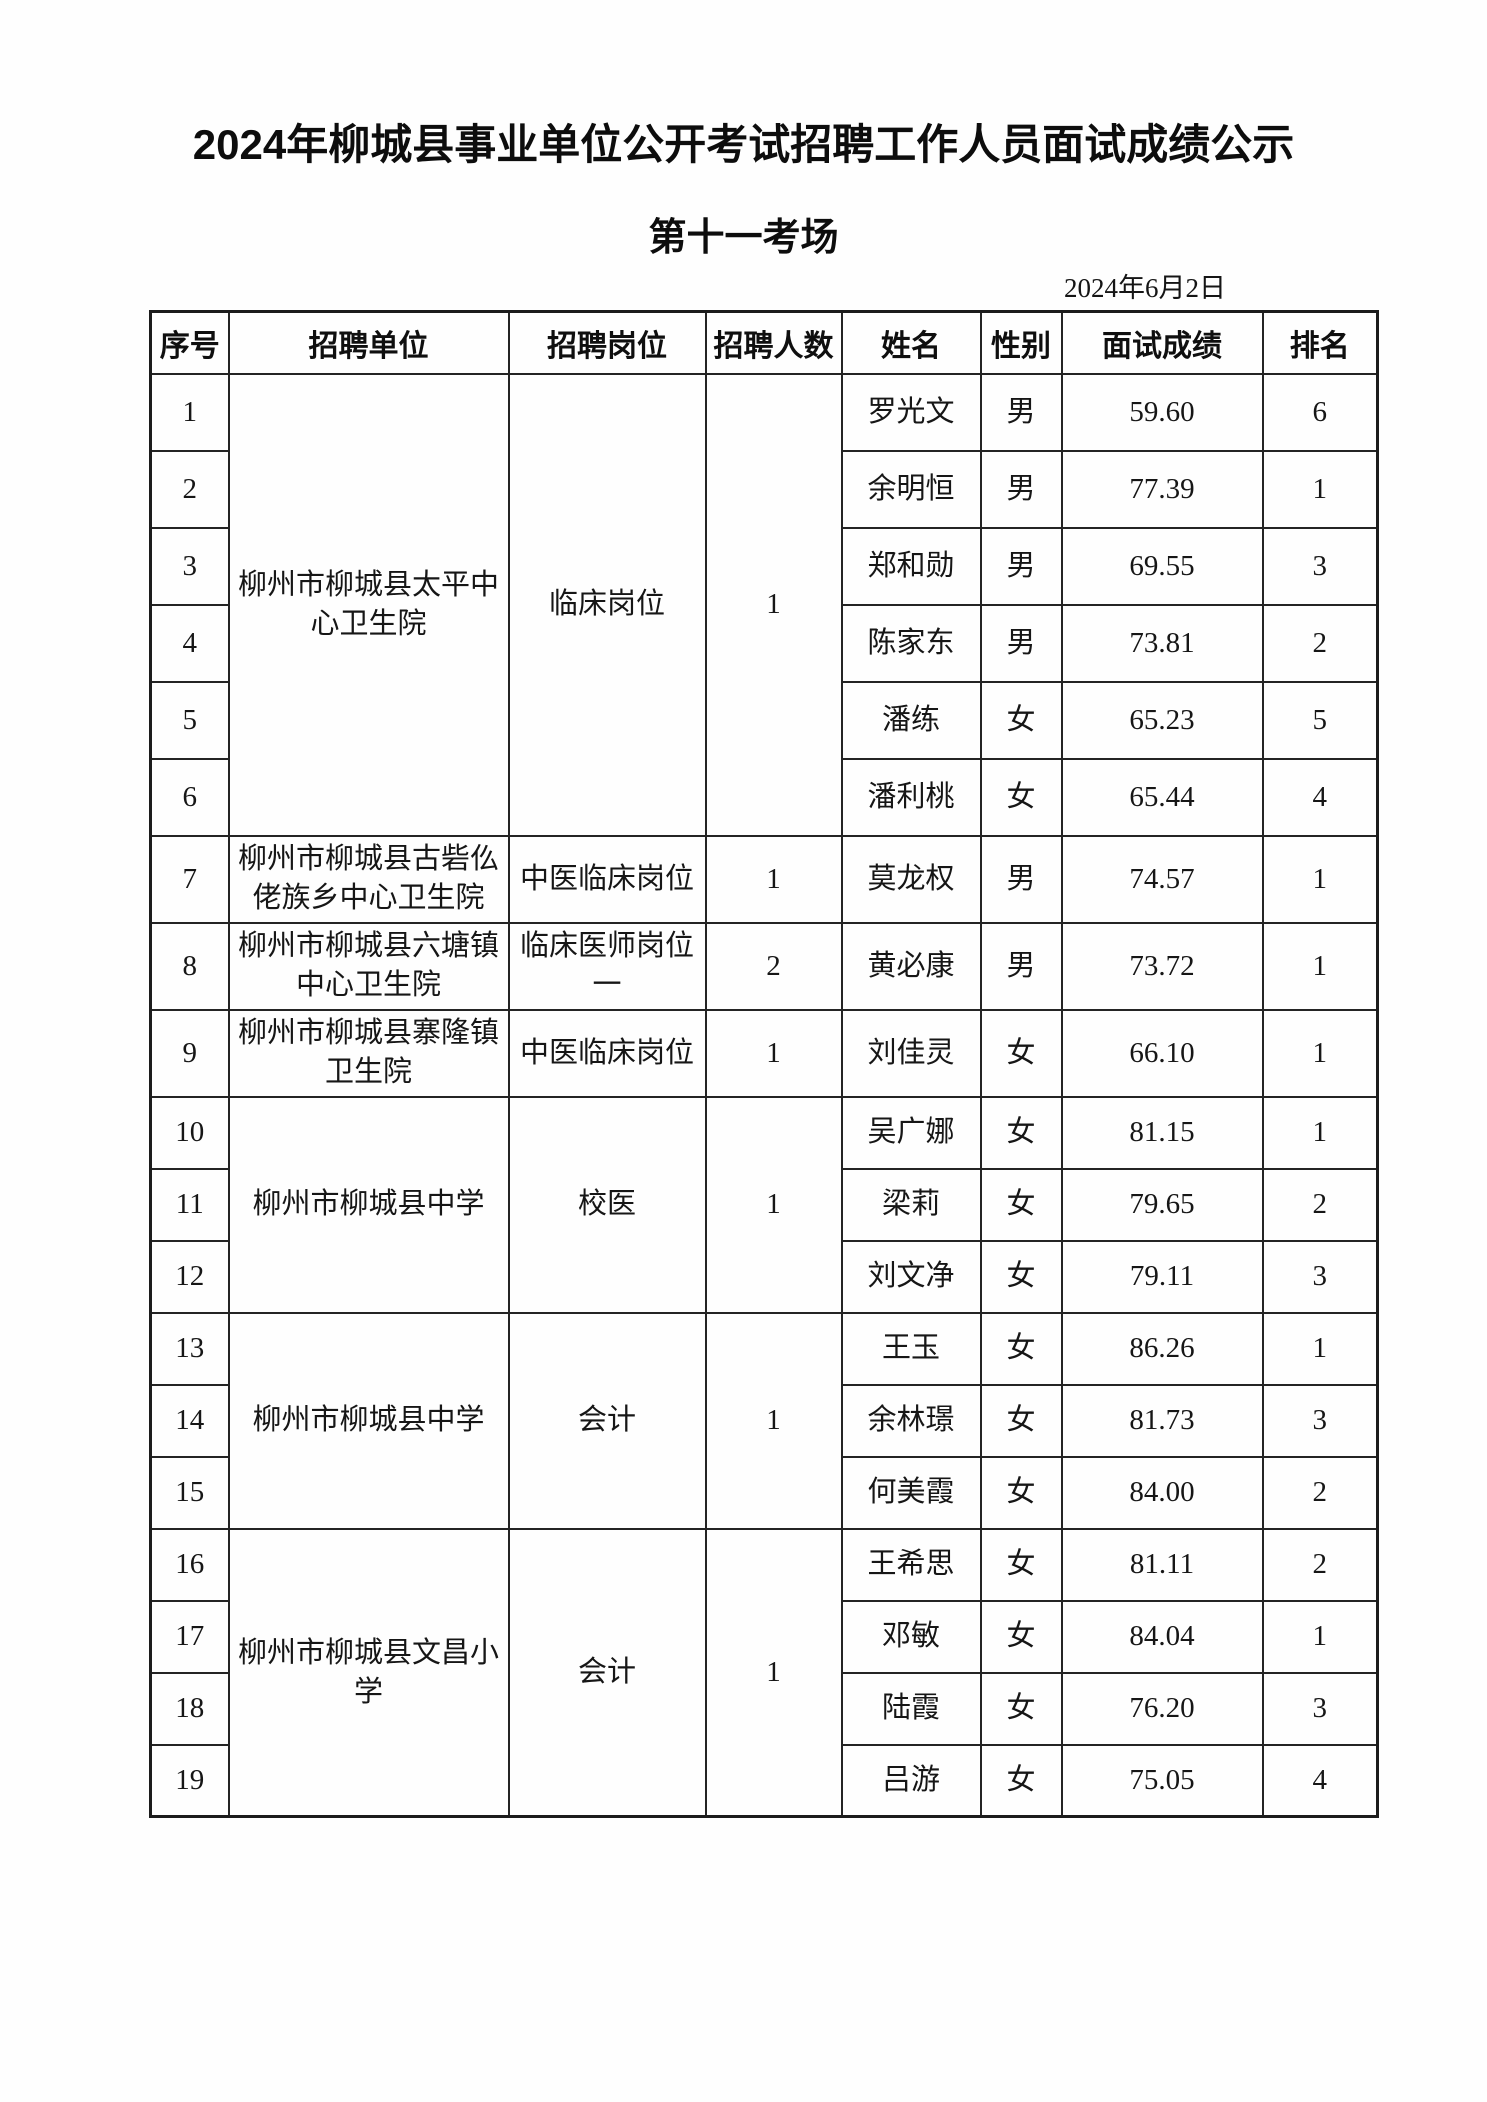 The height and width of the screenshot is (2102, 1487). I want to click on cell-no: 3, so click(189, 566).